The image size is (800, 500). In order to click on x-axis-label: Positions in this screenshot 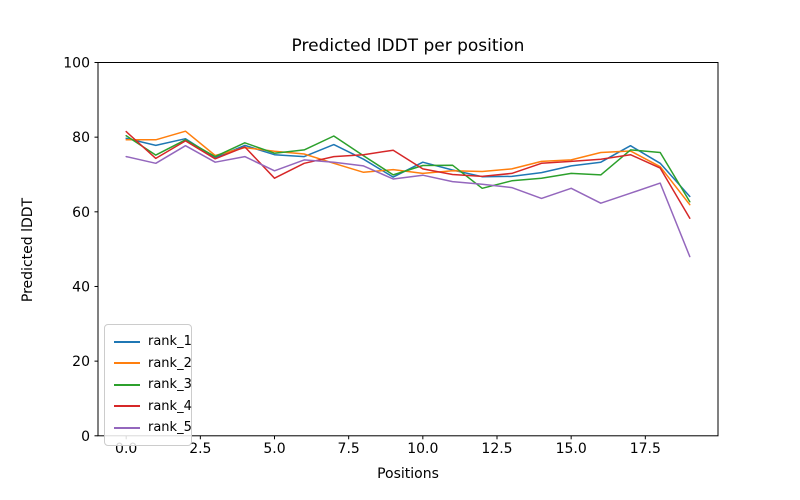, I will do `click(408, 474)`.